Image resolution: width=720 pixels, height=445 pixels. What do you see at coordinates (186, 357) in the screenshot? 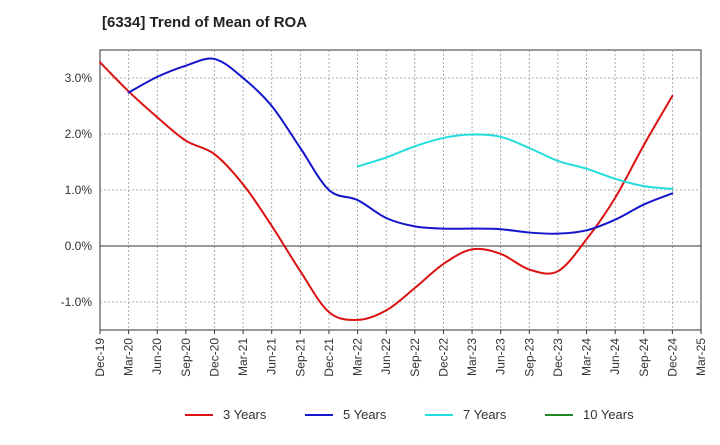
I see `x-tick-label: Sep-20` at bounding box center [186, 357].